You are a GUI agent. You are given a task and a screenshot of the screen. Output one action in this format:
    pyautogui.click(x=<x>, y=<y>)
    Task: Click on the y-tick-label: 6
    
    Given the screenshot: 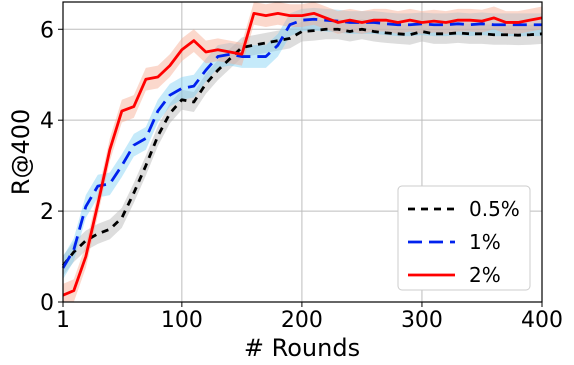 What is the action you would take?
    pyautogui.click(x=47, y=30)
    